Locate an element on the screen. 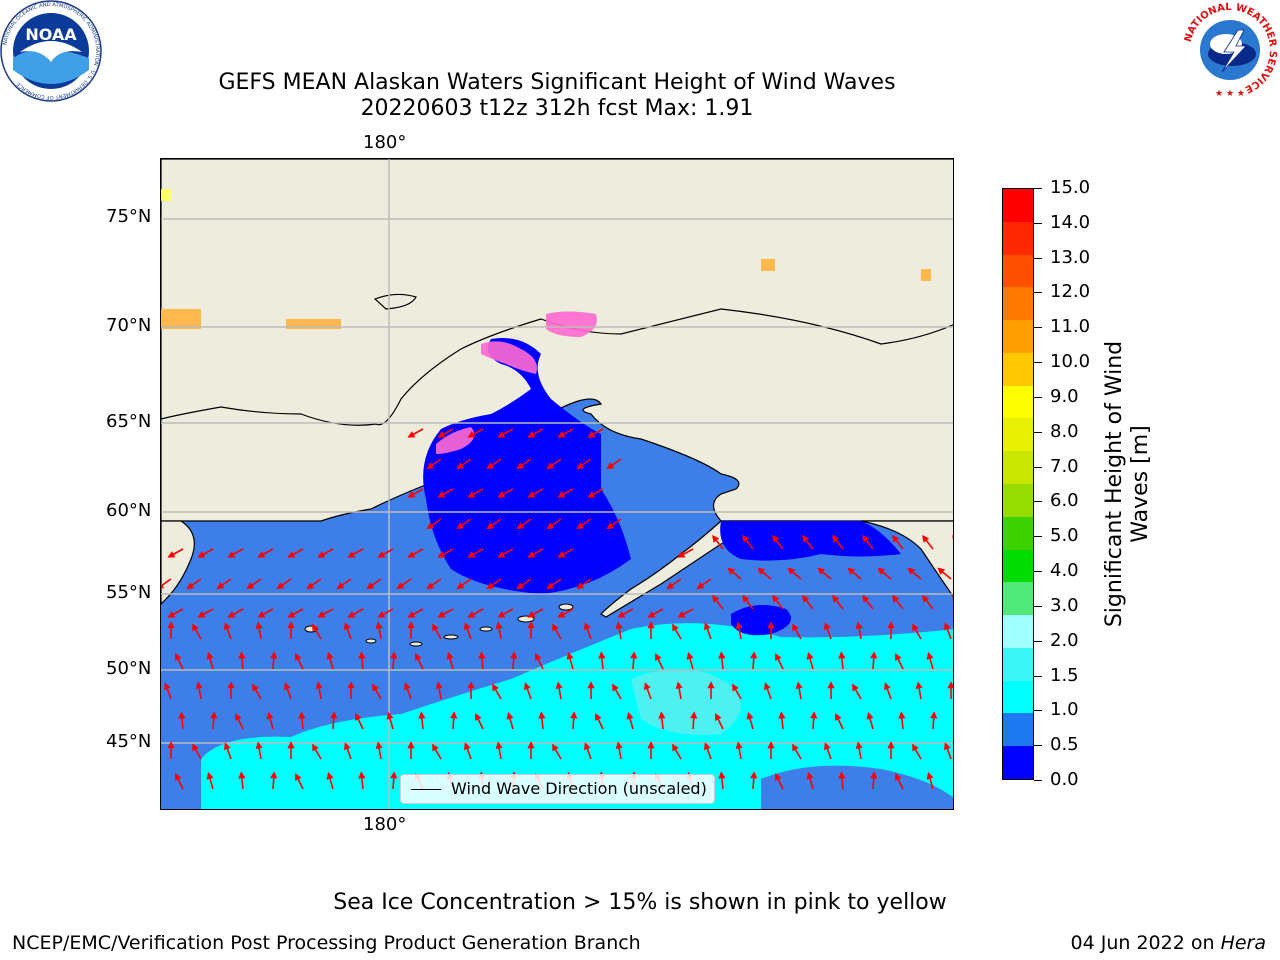 This screenshot has height=960, width=1280. colorbar-tick-label: 15.0 is located at coordinates (1070, 187).